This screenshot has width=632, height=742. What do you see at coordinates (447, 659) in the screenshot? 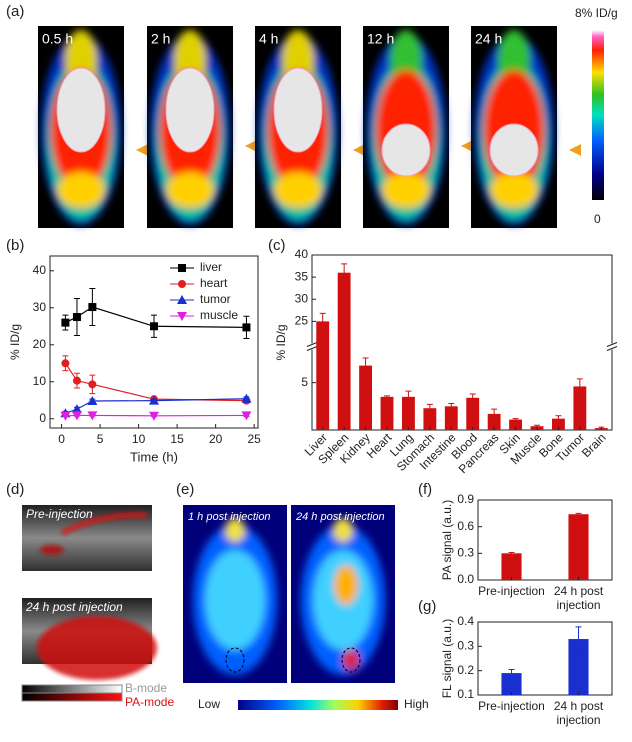
I see `y-axis-title: FL signal (a.u.)` at bounding box center [447, 659].